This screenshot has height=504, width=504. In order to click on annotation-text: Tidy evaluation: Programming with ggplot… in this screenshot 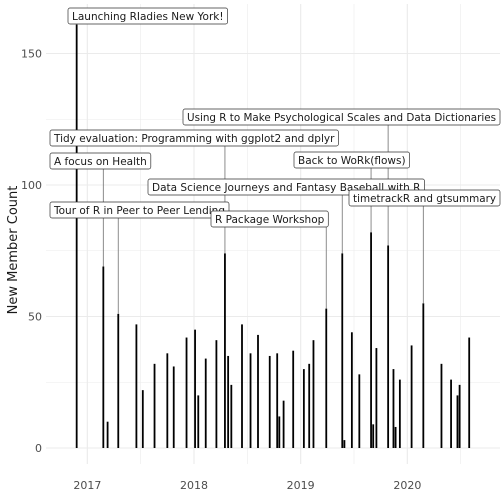, I will do `click(194, 139)`.